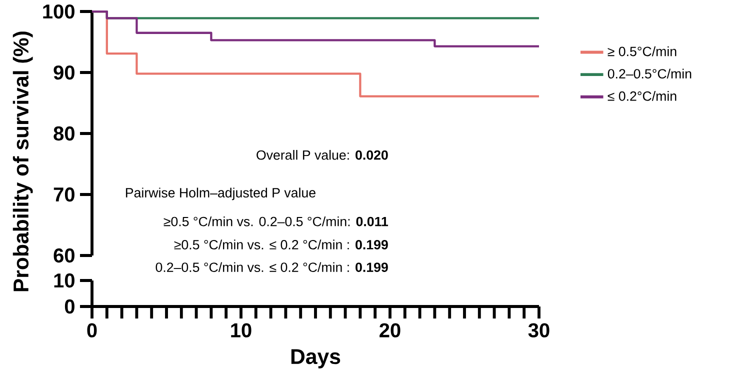 The width and height of the screenshot is (750, 390). I want to click on legend-label: 0.2–0.5°C/min, so click(650, 73).